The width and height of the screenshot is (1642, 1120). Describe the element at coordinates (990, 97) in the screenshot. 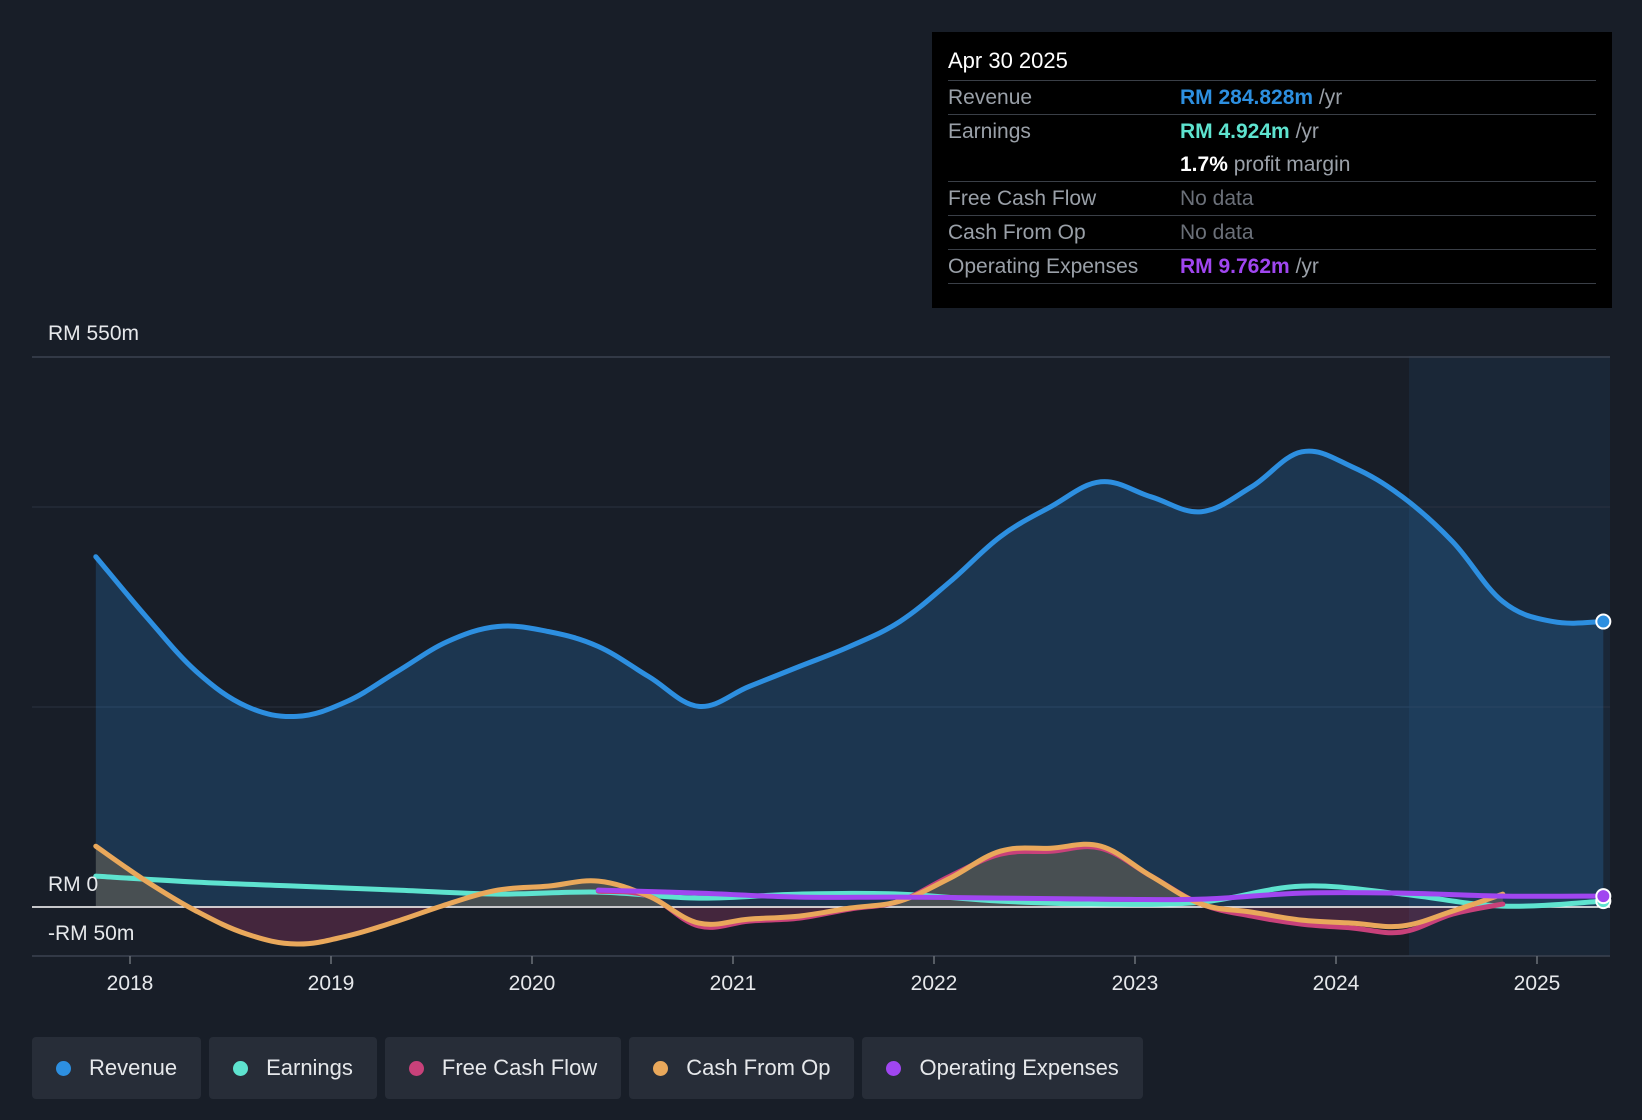

I see `tooltip-label: Revenue` at that location.